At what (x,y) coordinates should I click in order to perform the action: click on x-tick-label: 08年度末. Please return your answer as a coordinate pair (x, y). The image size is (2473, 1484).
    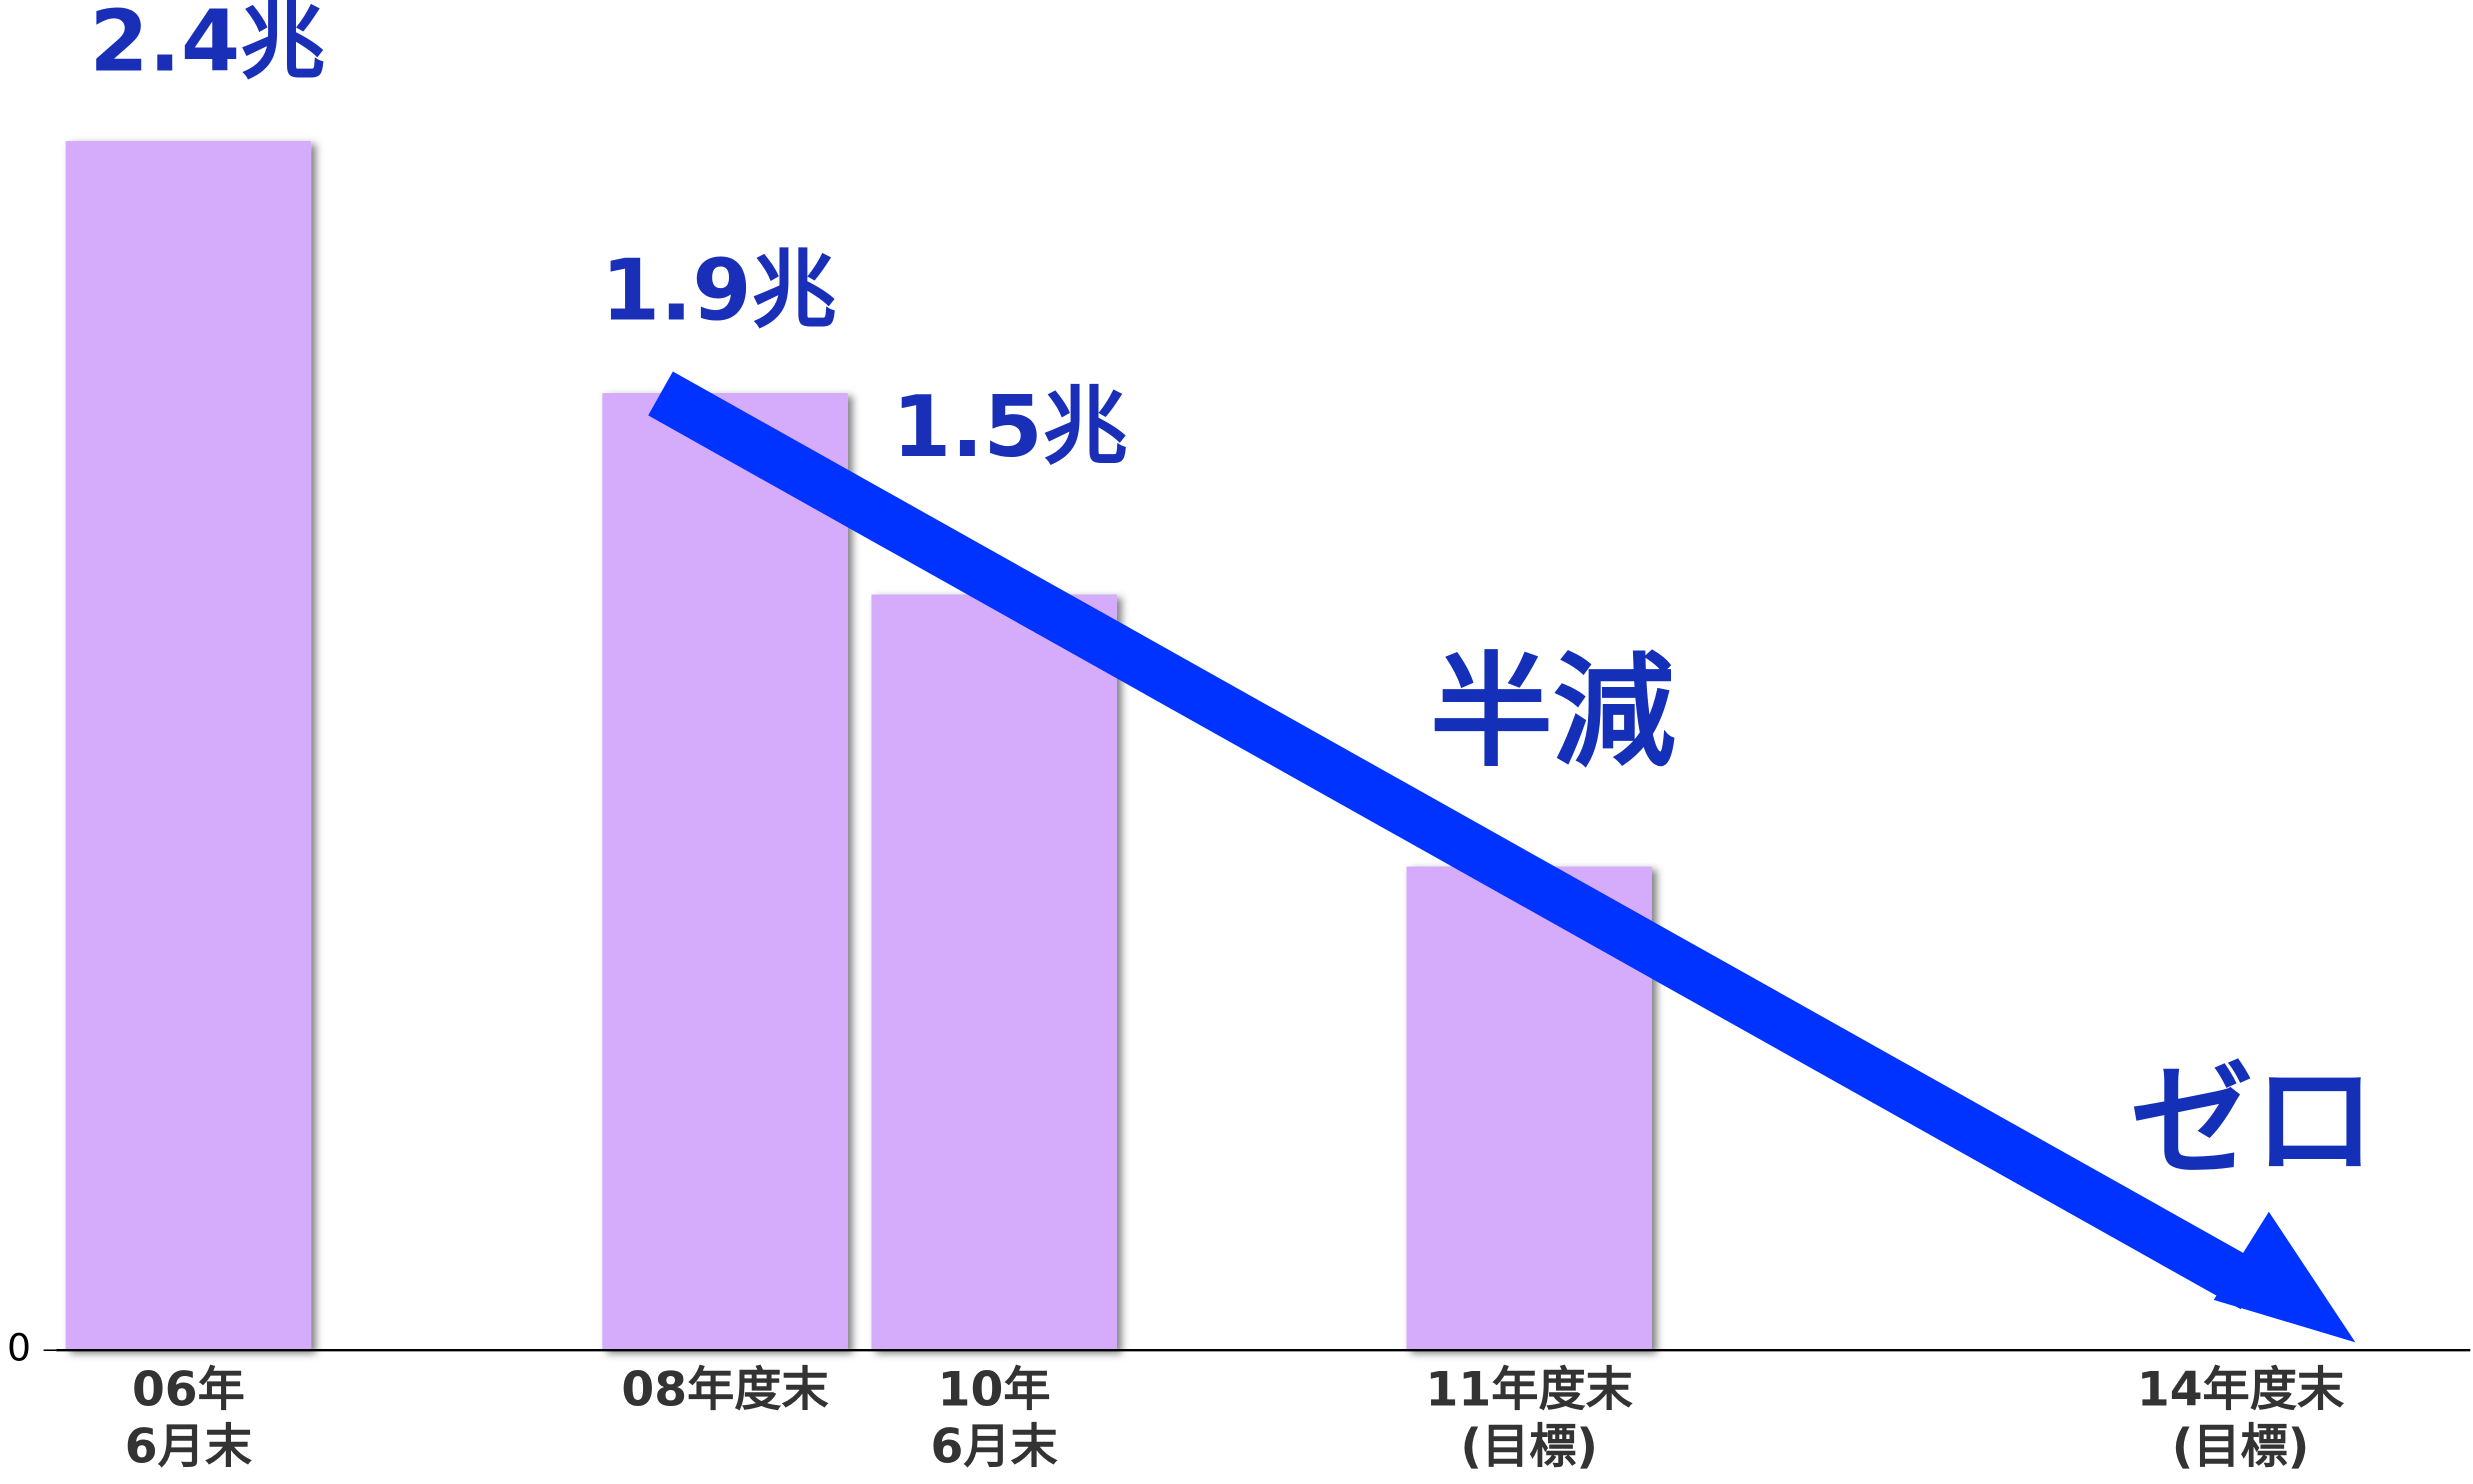
    Looking at the image, I should click on (725, 1390).